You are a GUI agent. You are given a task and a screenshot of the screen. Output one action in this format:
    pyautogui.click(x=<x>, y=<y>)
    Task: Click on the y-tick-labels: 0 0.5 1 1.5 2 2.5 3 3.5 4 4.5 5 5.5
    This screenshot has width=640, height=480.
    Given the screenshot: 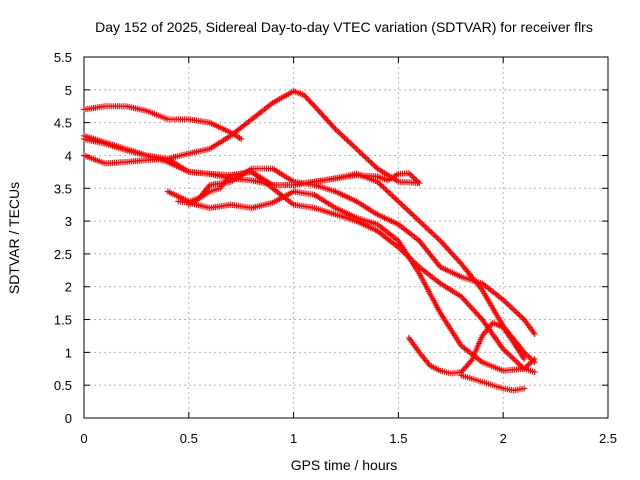 What is the action you would take?
    pyautogui.click(x=63, y=238)
    